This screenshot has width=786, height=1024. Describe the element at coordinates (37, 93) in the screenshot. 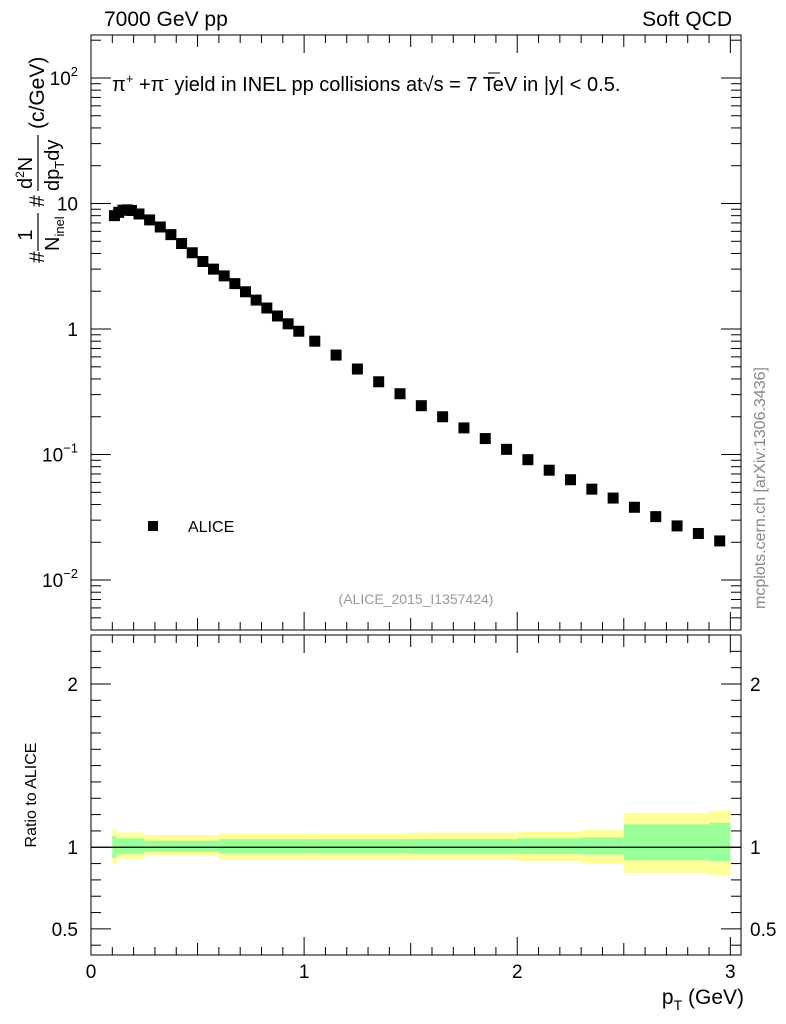

I see `ylabel-units: (c/GeV)` at that location.